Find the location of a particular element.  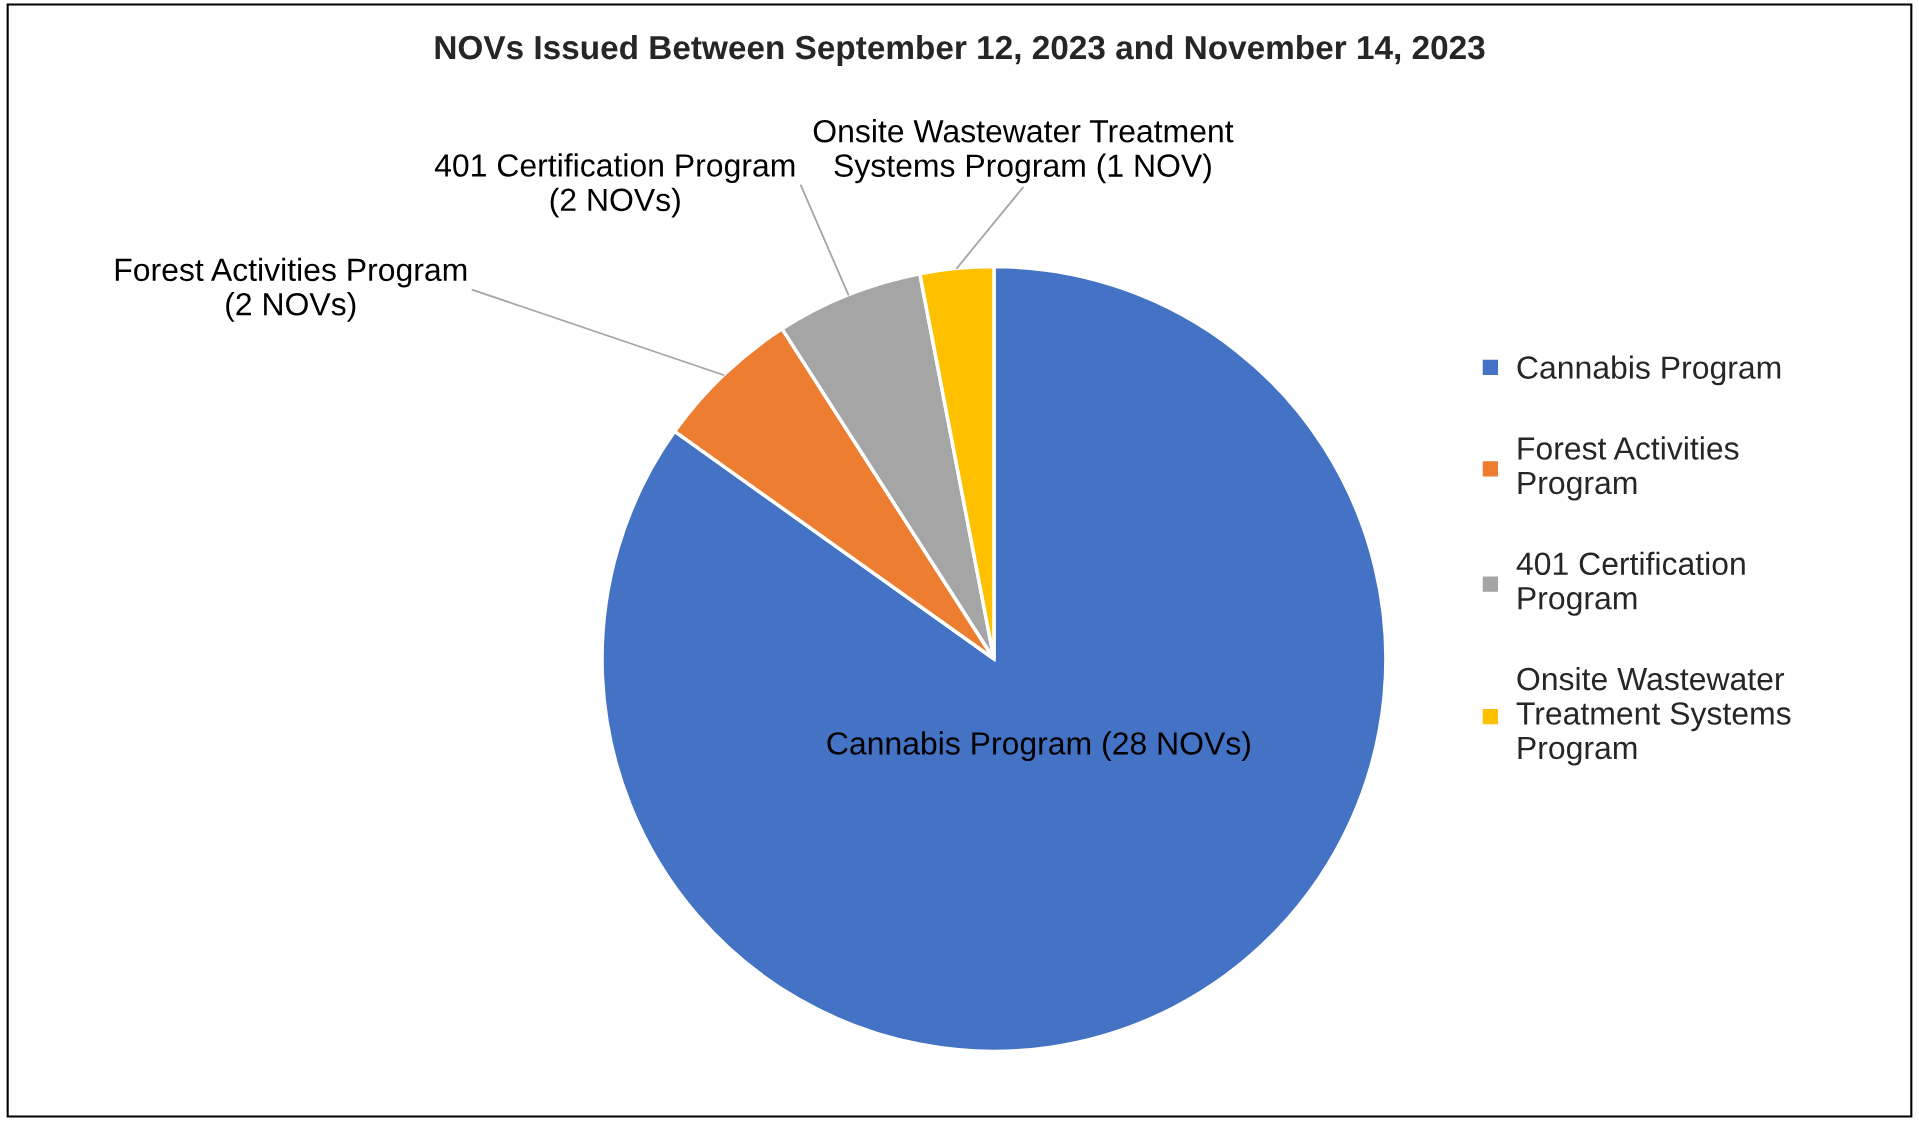

data-label: Cannabis Program (28 NOVs) is located at coordinates (1038, 746).